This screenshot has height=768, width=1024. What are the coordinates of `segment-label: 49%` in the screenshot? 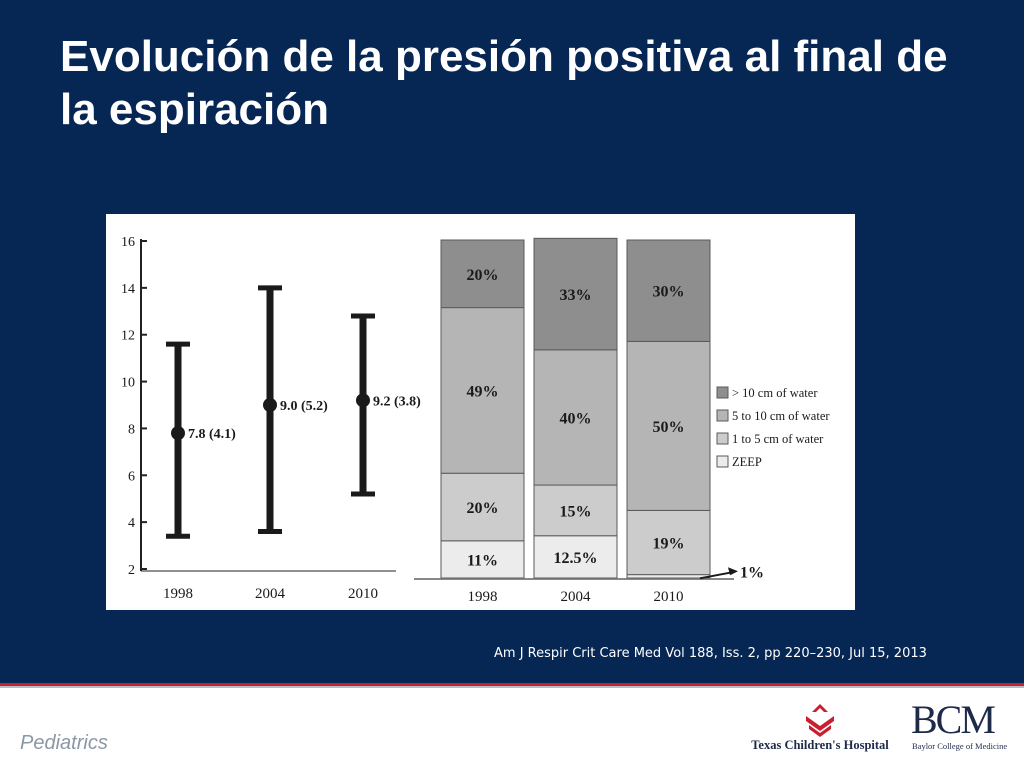 It's located at (483, 391).